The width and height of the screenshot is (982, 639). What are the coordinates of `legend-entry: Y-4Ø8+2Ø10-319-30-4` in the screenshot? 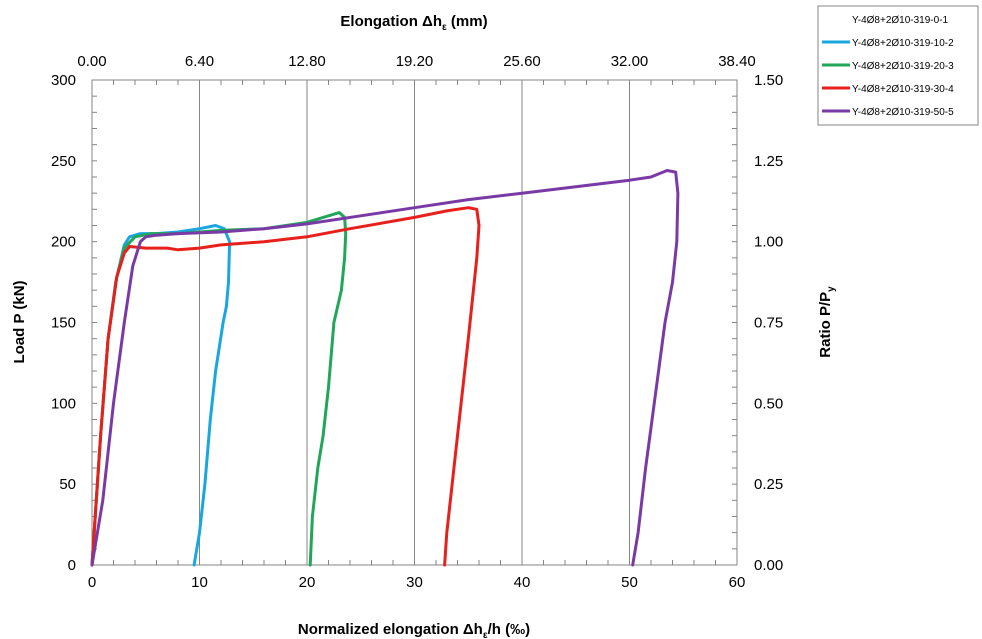 It's located at (903, 89).